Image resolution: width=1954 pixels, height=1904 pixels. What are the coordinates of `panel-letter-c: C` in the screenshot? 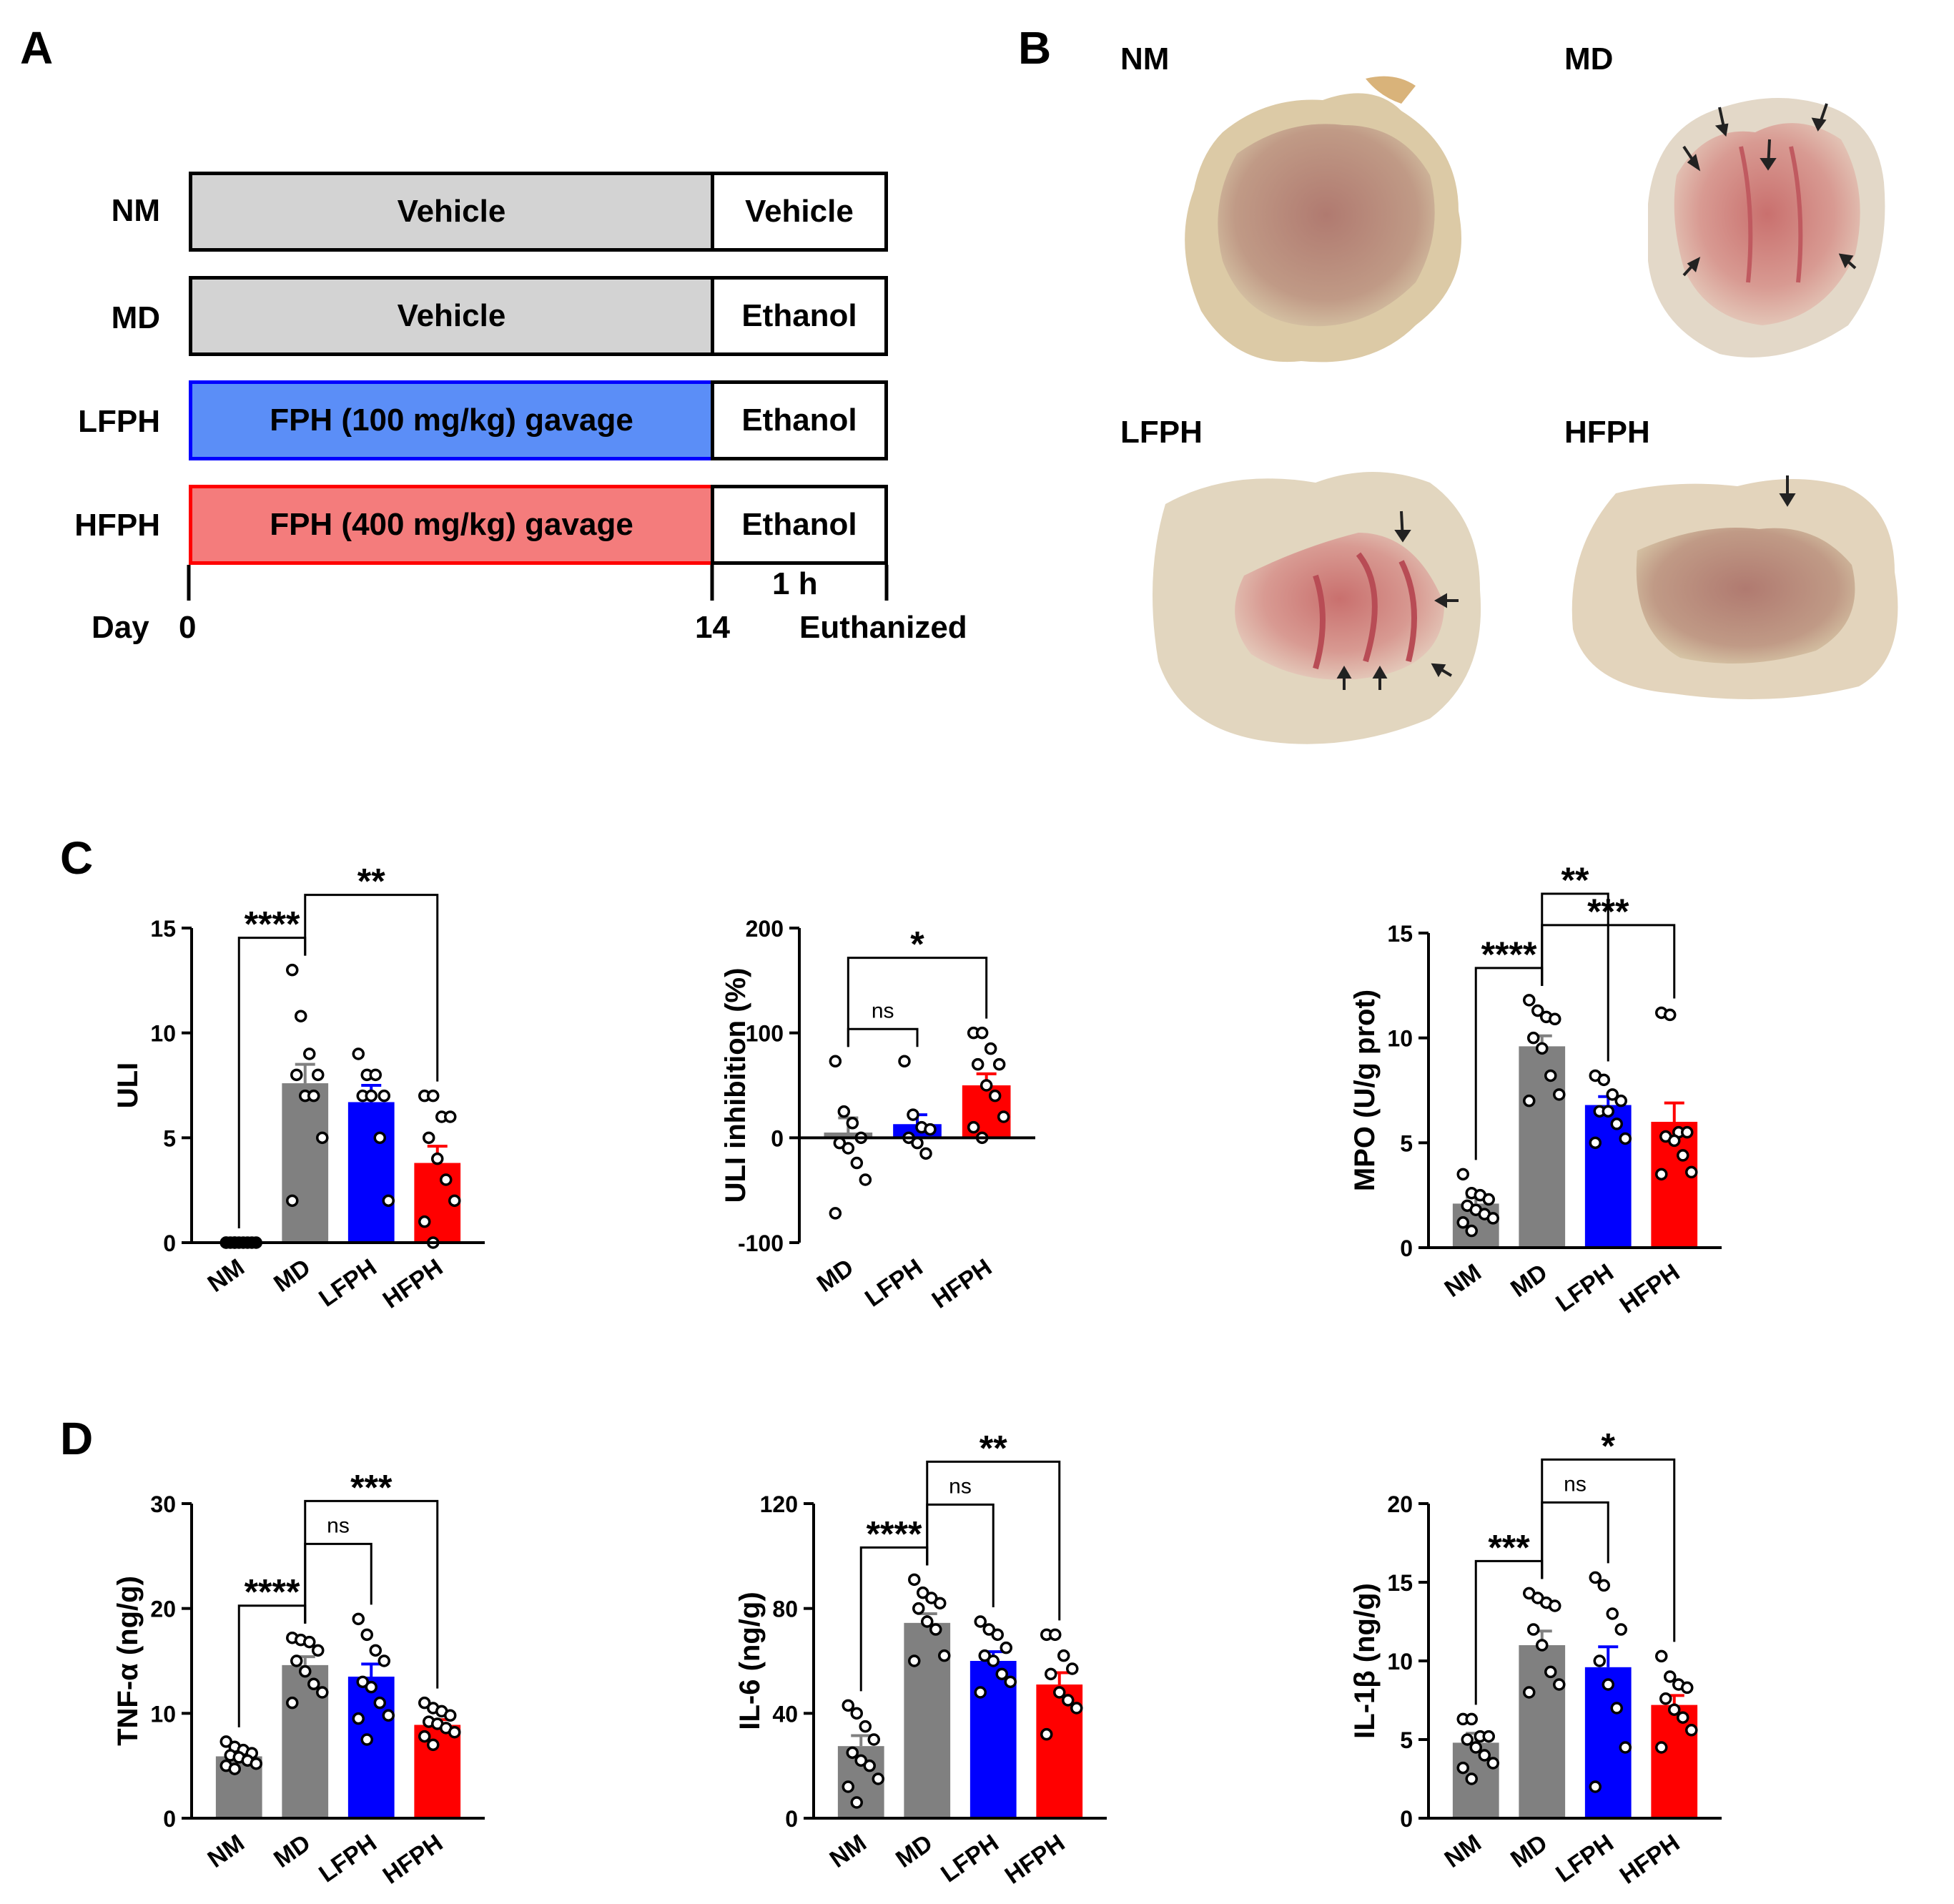 It's located at (77, 858).